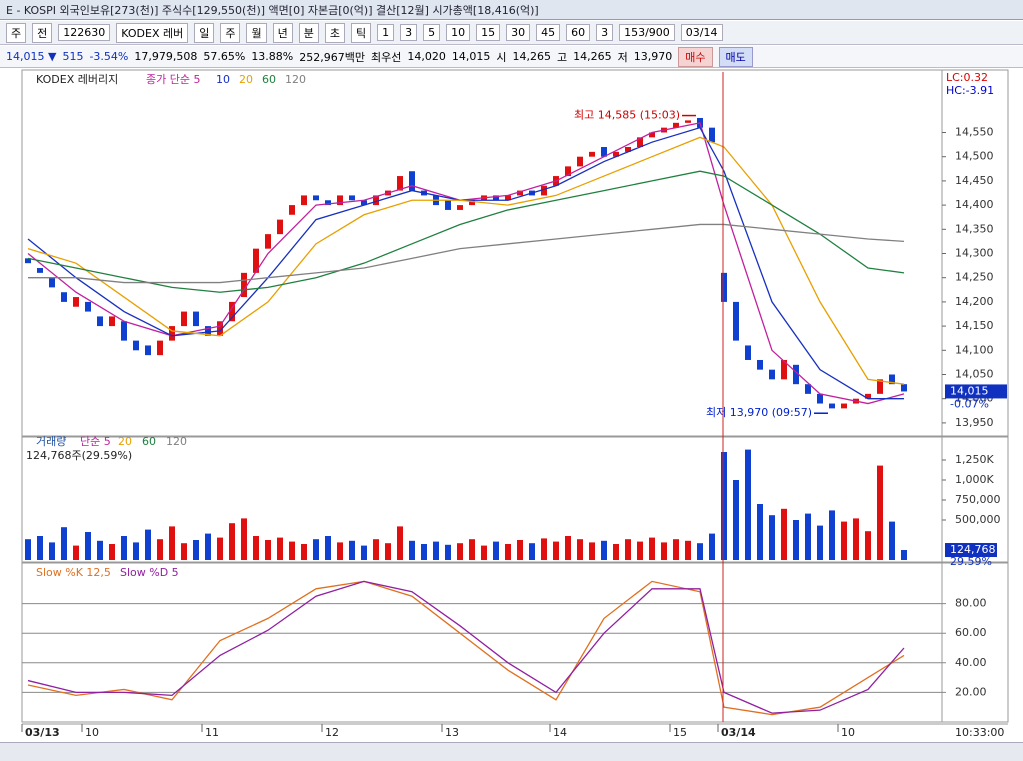  What do you see at coordinates (974, 459) in the screenshot?
I see `y-tick-label: 1,250K` at bounding box center [974, 459].